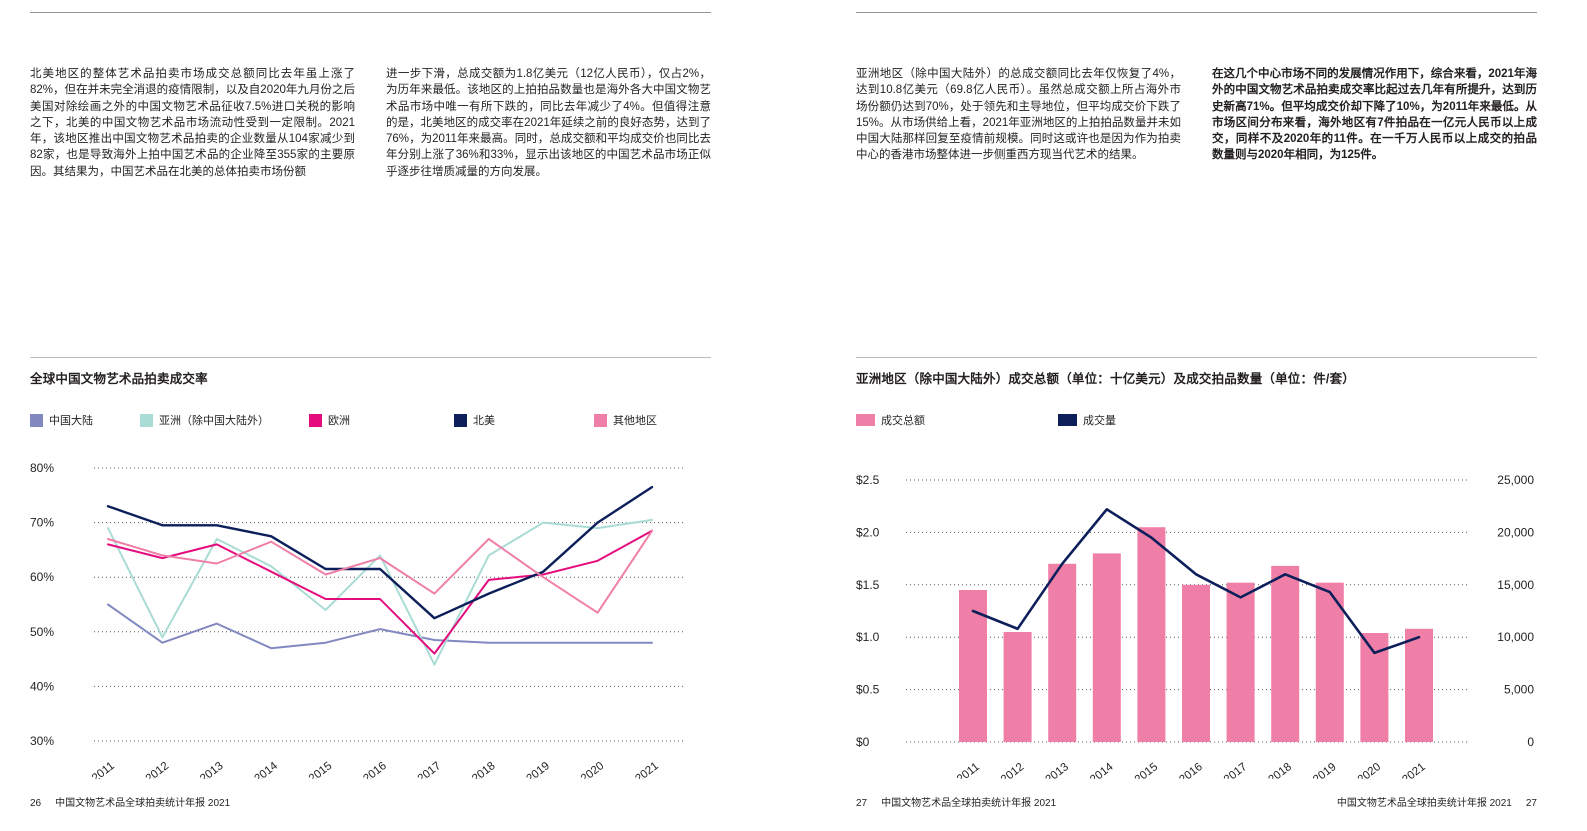 This screenshot has height=831, width=1587. What do you see at coordinates (315, 420) in the screenshot?
I see `legend-swatch-europe` at bounding box center [315, 420].